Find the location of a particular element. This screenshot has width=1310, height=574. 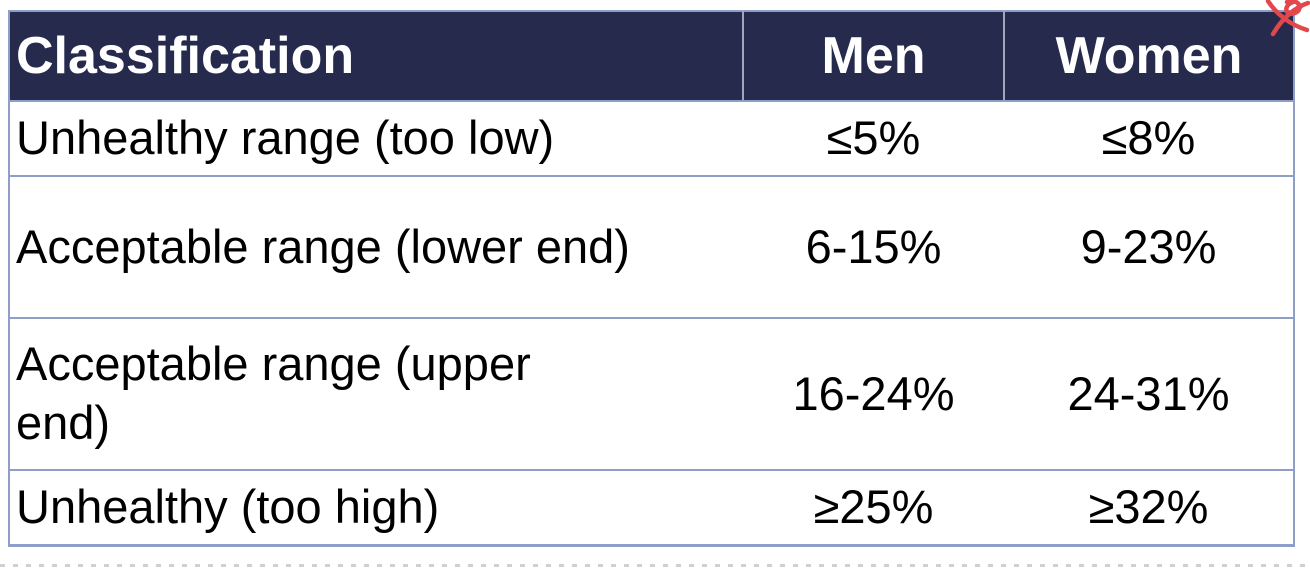

men-value-cell: 16-24% is located at coordinates (873, 393).